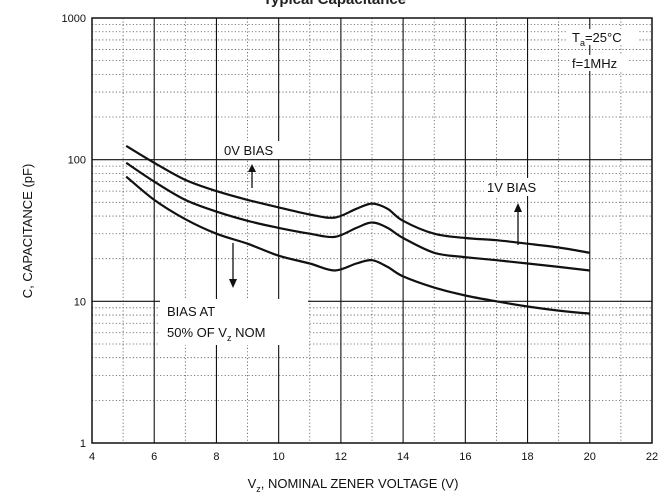 Image resolution: width=669 pixels, height=497 pixels. What do you see at coordinates (154, 457) in the screenshot?
I see `x-tick-label: 6` at bounding box center [154, 457].